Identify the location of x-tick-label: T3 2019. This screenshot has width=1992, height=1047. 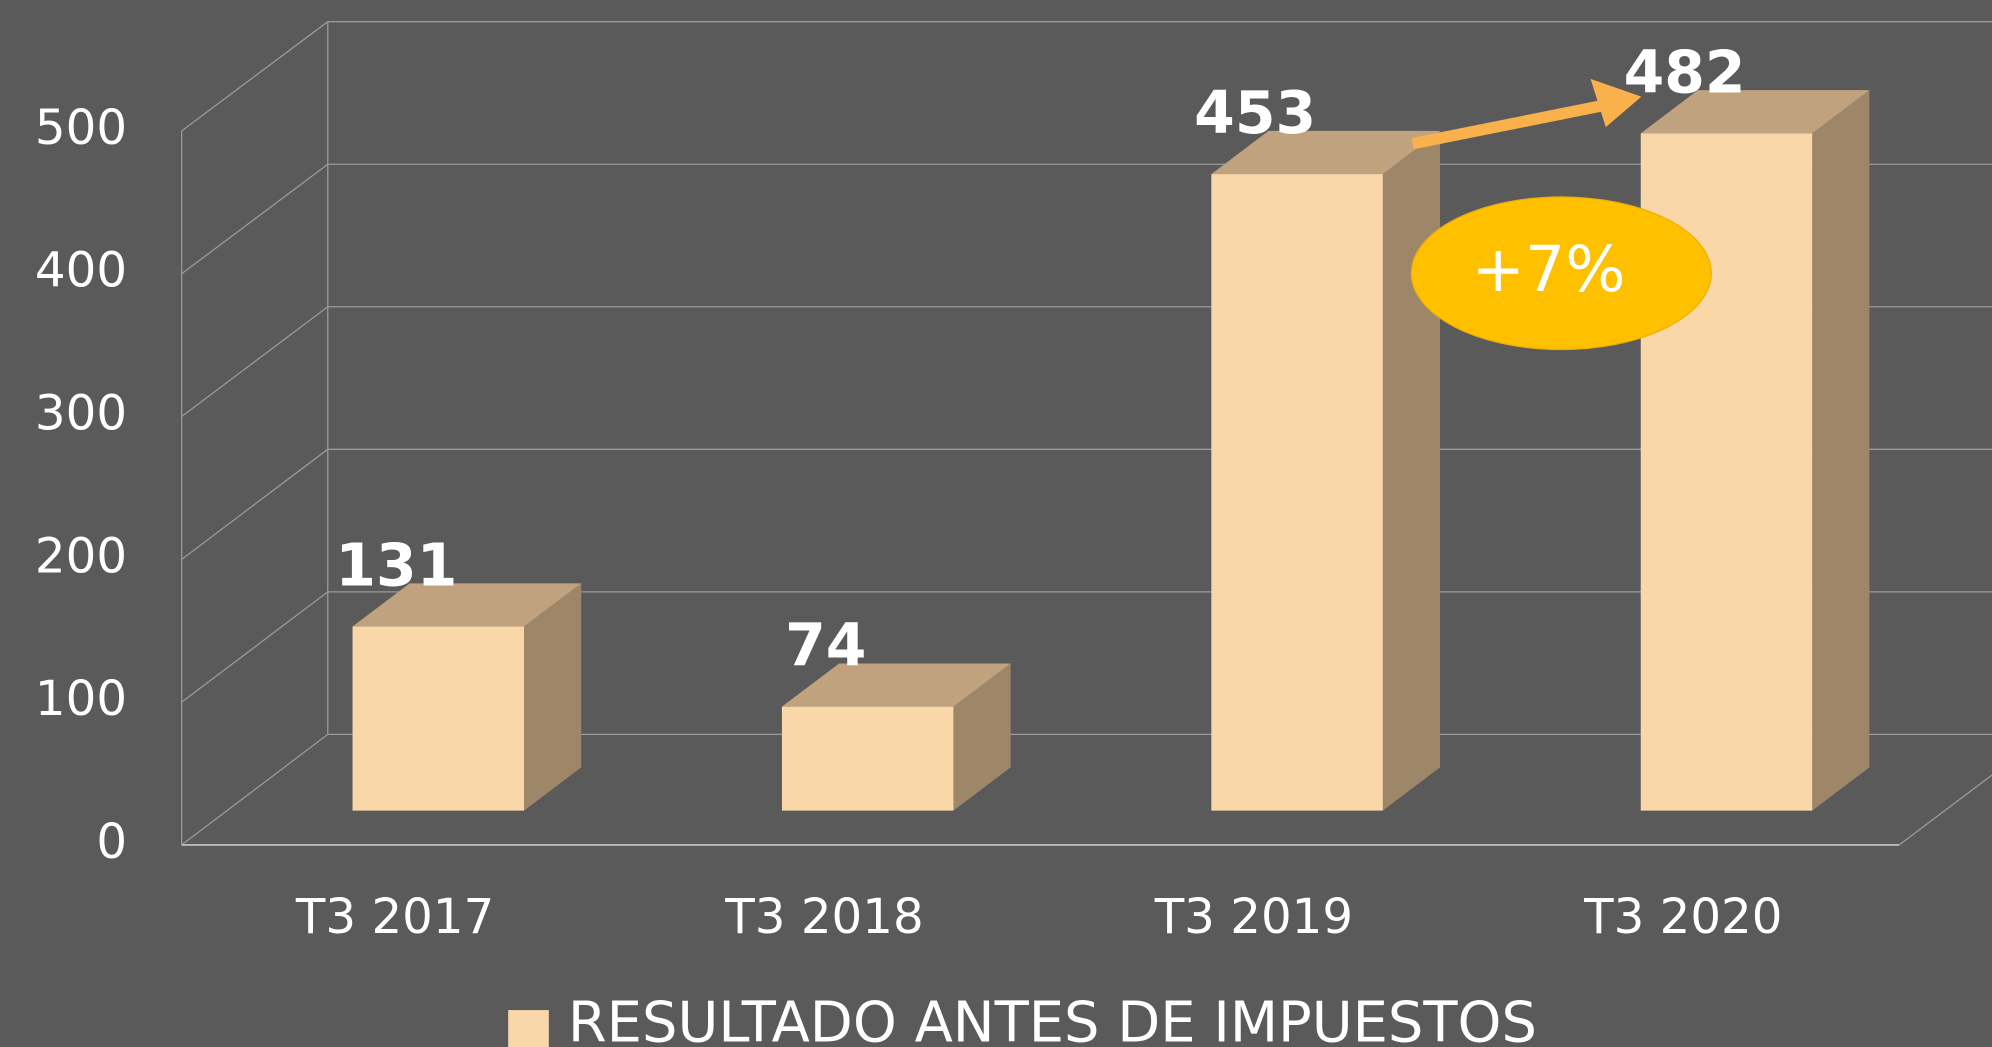
(1253, 917).